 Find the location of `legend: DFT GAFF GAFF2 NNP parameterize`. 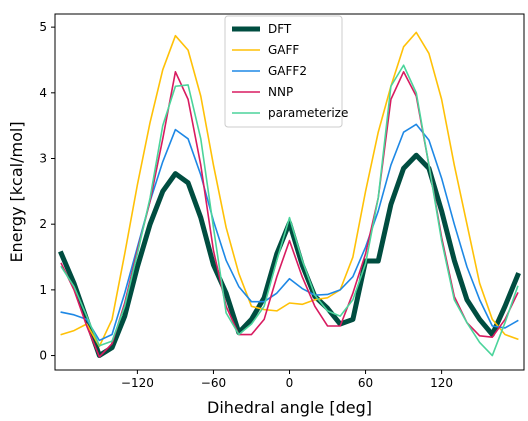

legend: DFT GAFF GAFF2 NNP parameterize is located at coordinates (286, 71).